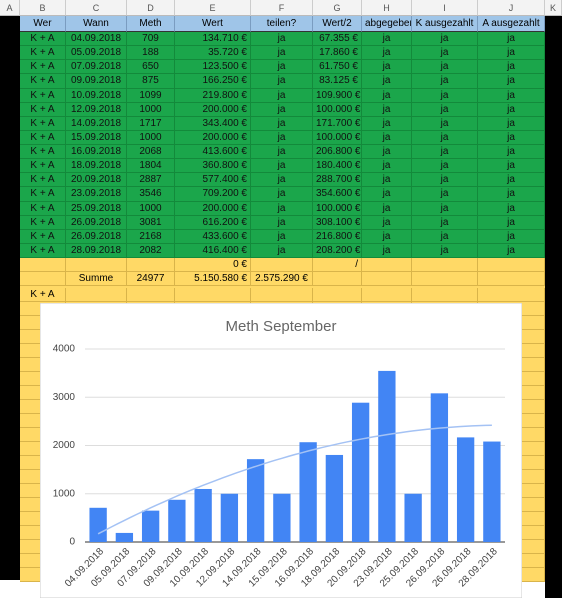 The height and width of the screenshot is (598, 562). I want to click on table-cell: 67.355 €, so click(337, 39).